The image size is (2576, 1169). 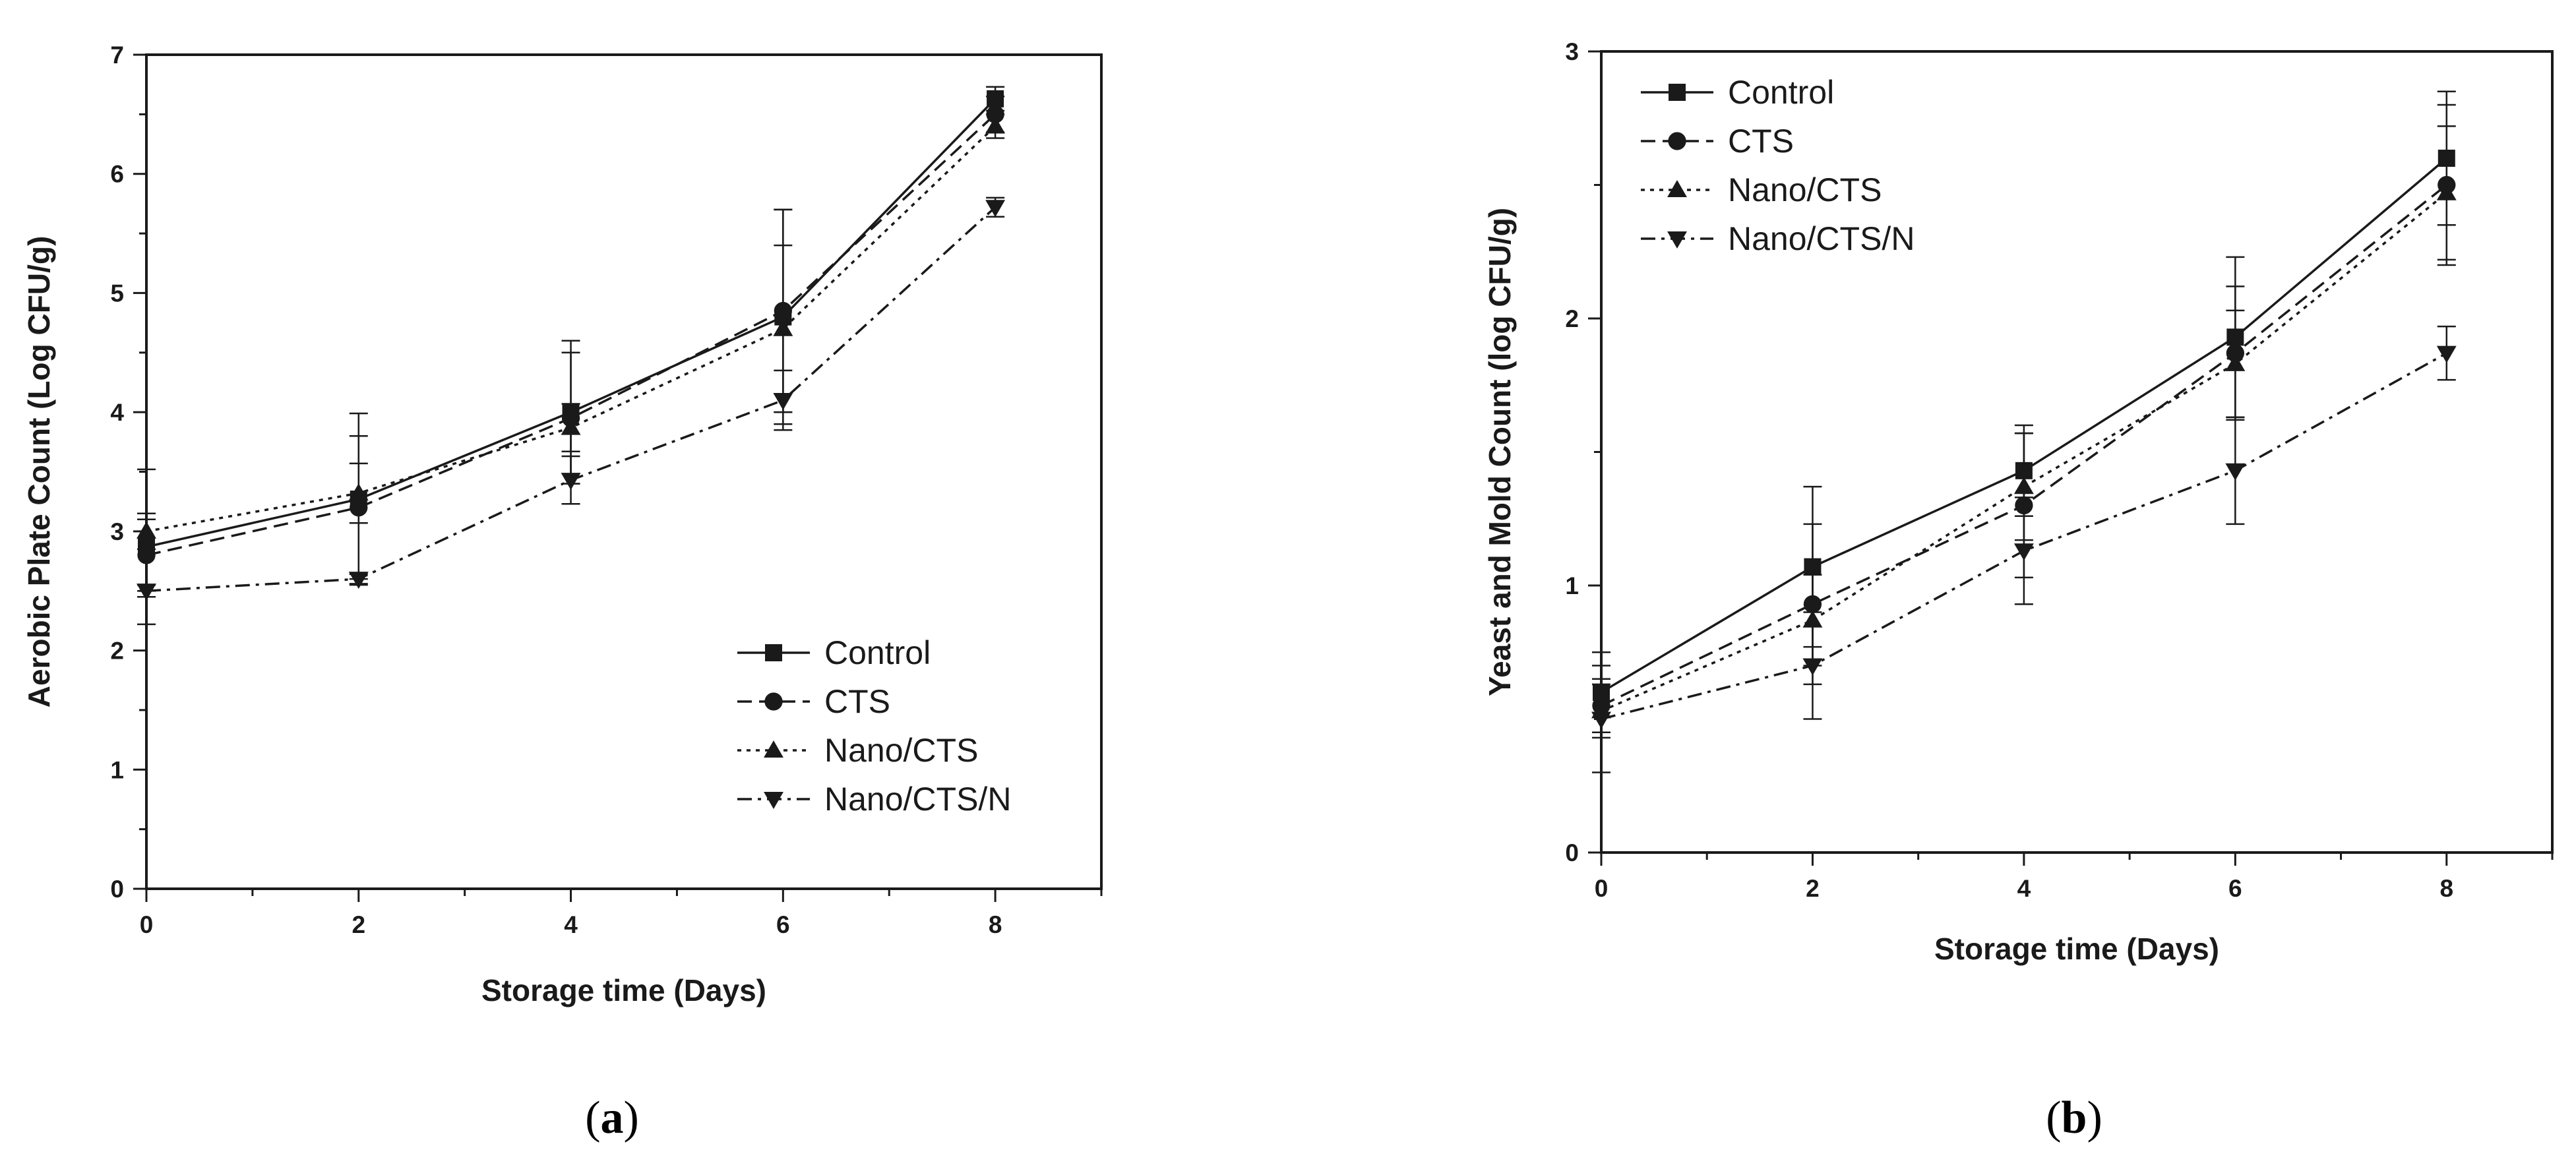 What do you see at coordinates (117, 293) in the screenshot?
I see `panel-a-y-tick-label: 5` at bounding box center [117, 293].